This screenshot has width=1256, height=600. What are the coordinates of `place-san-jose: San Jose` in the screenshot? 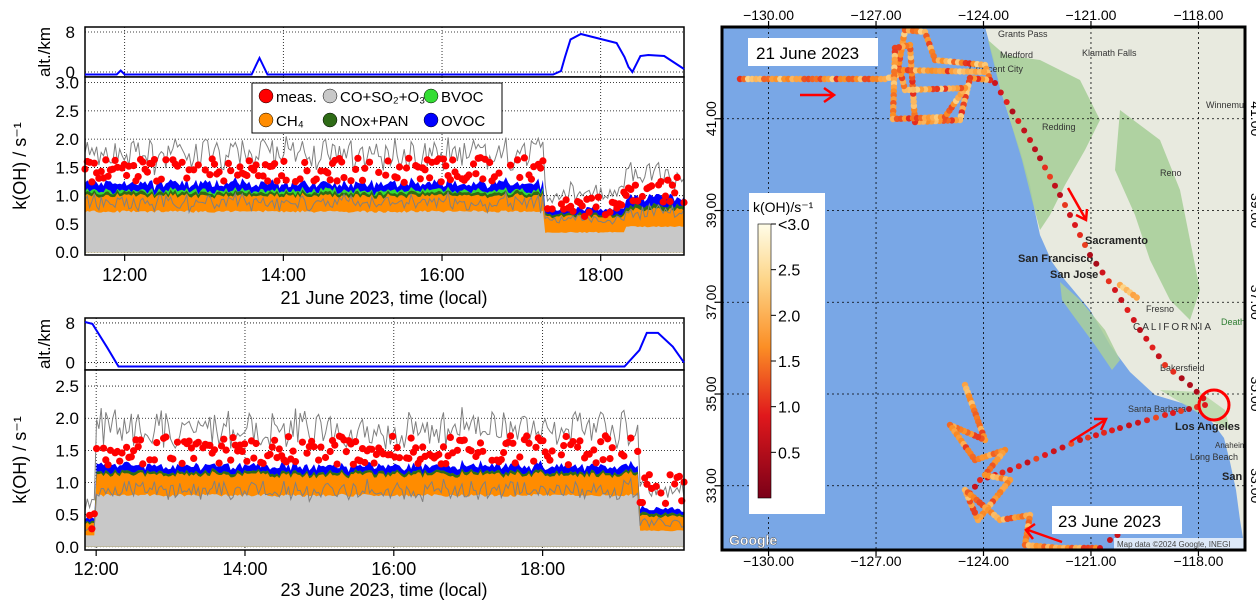 It's located at (1074, 275).